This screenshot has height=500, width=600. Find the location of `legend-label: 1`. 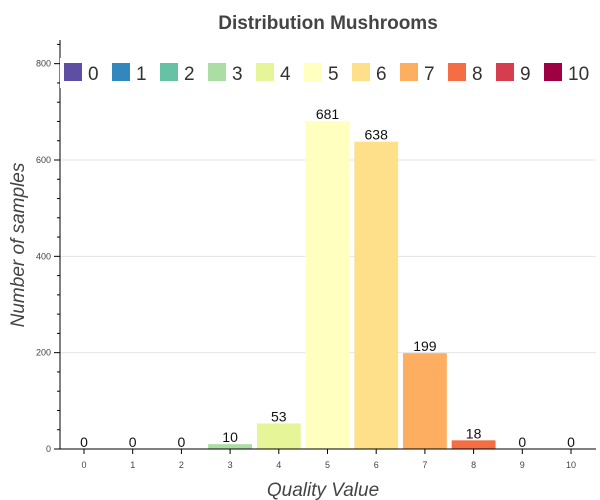

legend-label: 1 is located at coordinates (141, 74).